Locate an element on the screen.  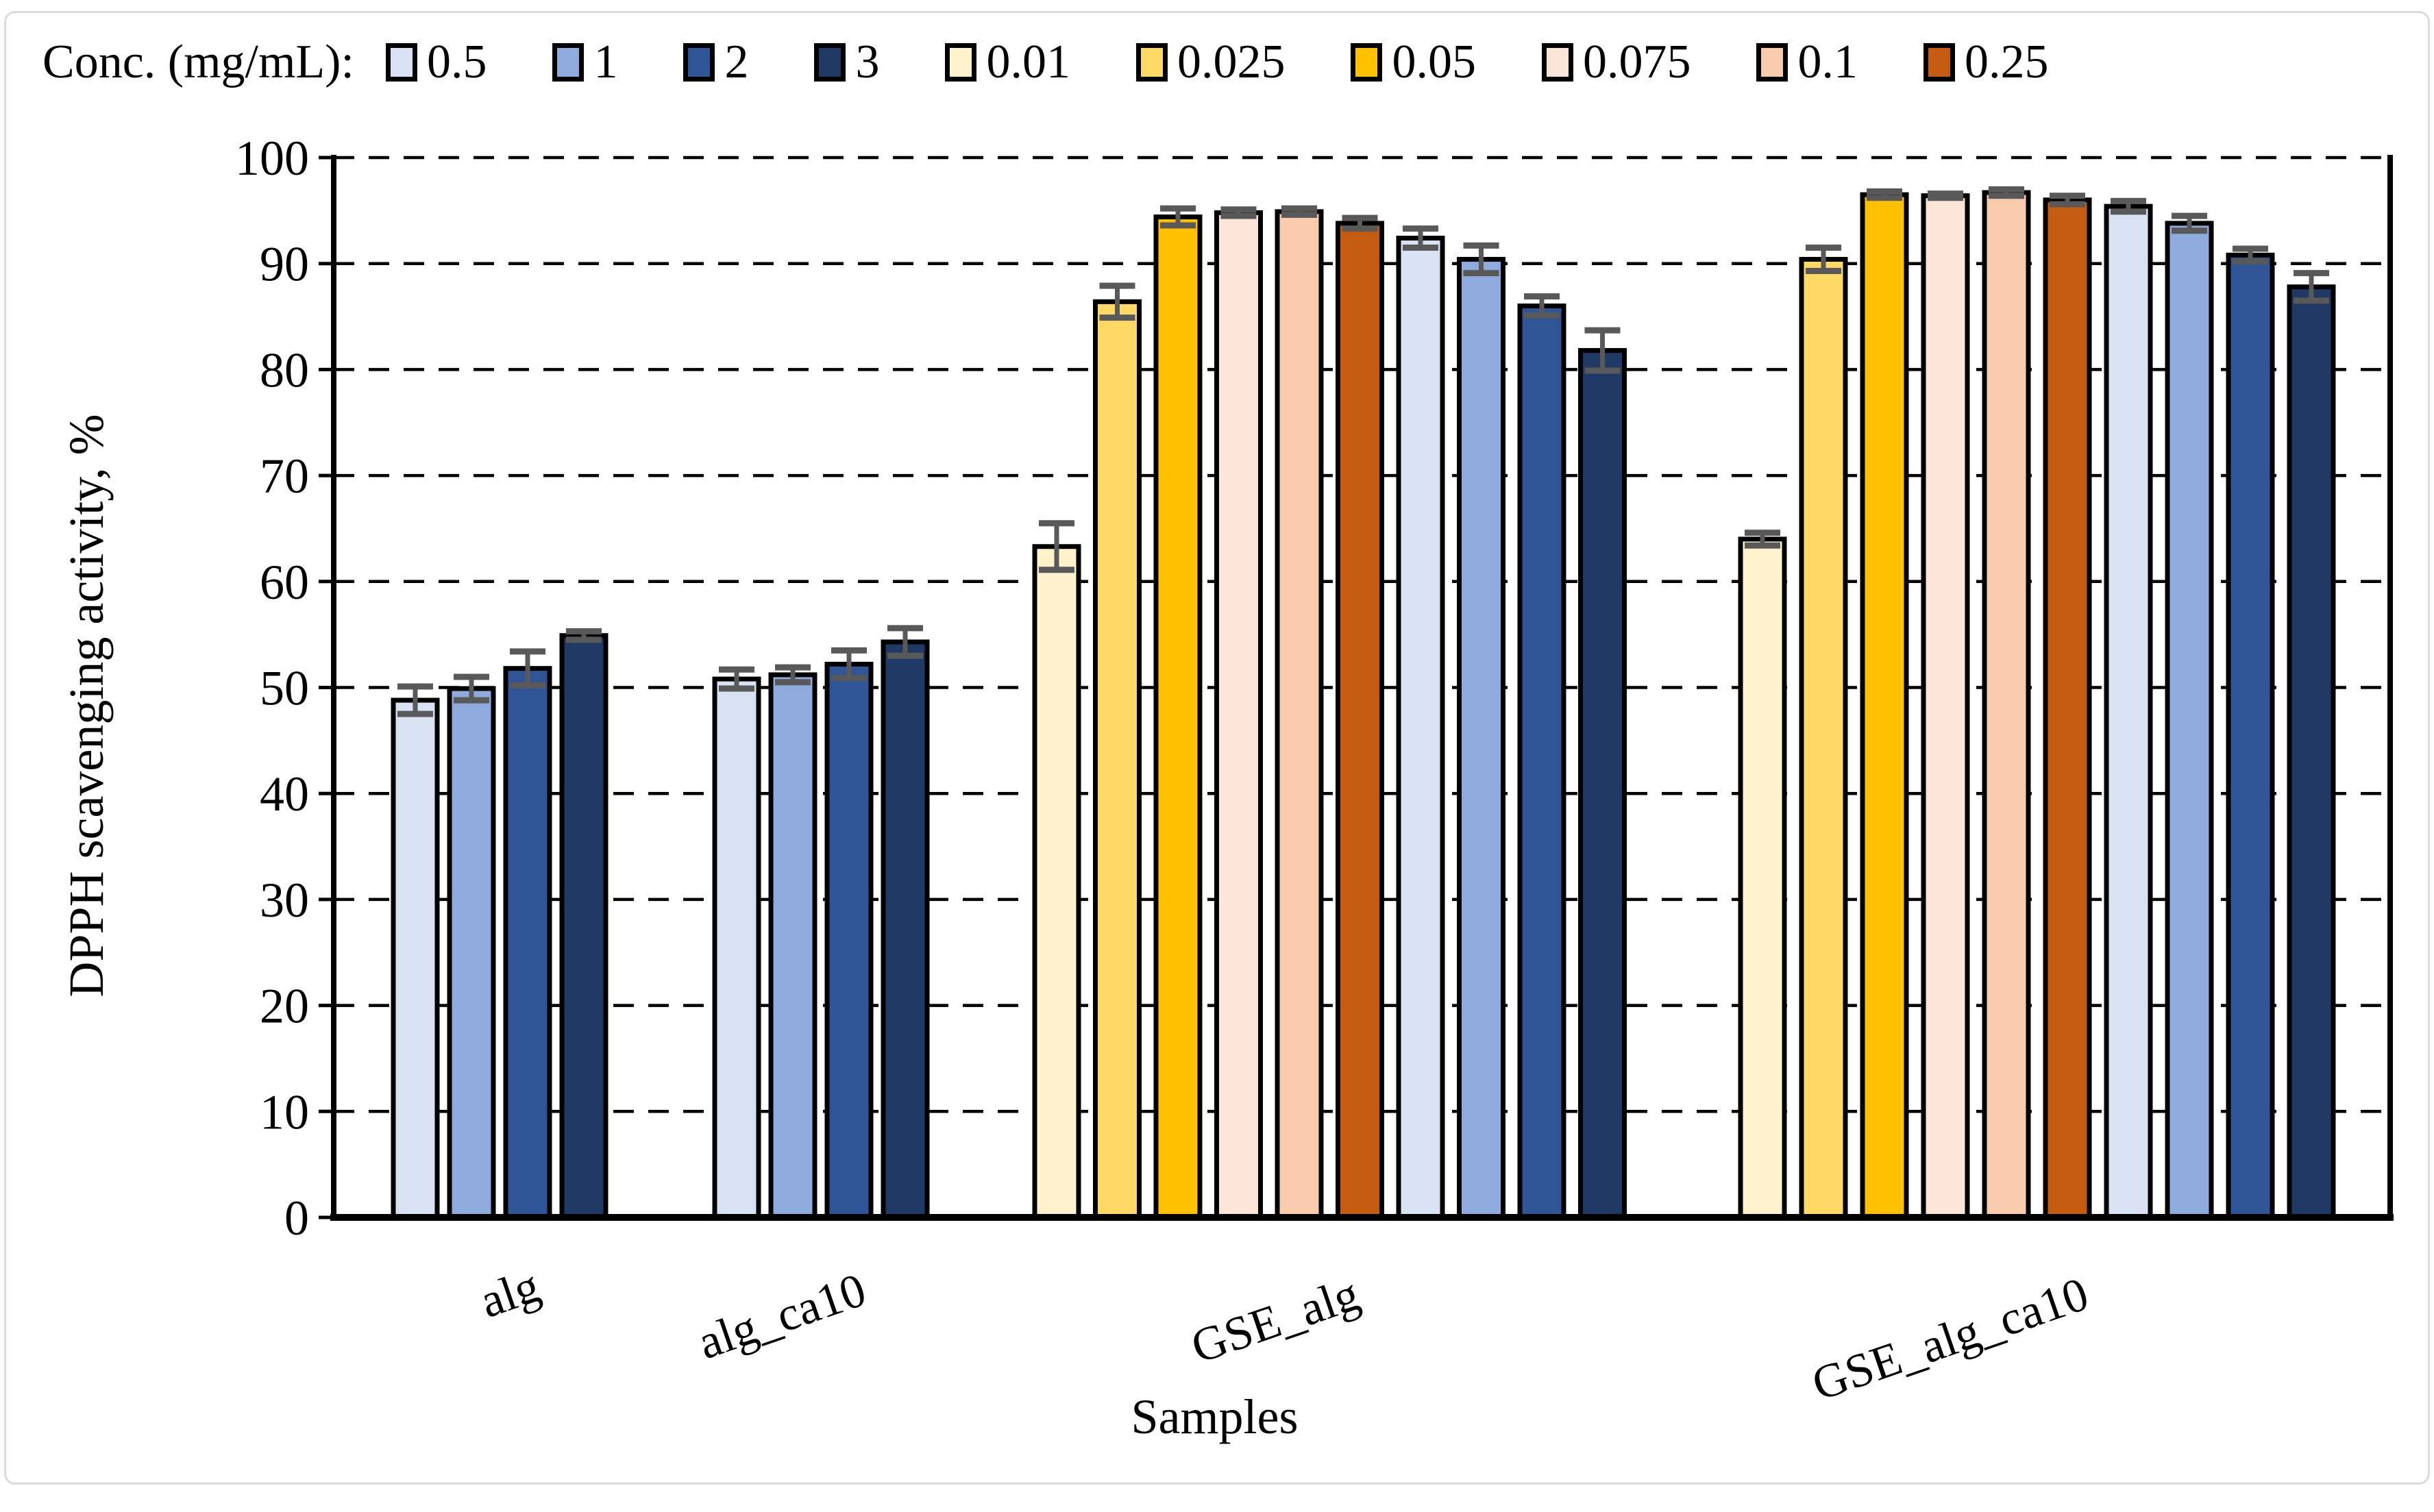
legend-label: 0.25 is located at coordinates (2006, 62).